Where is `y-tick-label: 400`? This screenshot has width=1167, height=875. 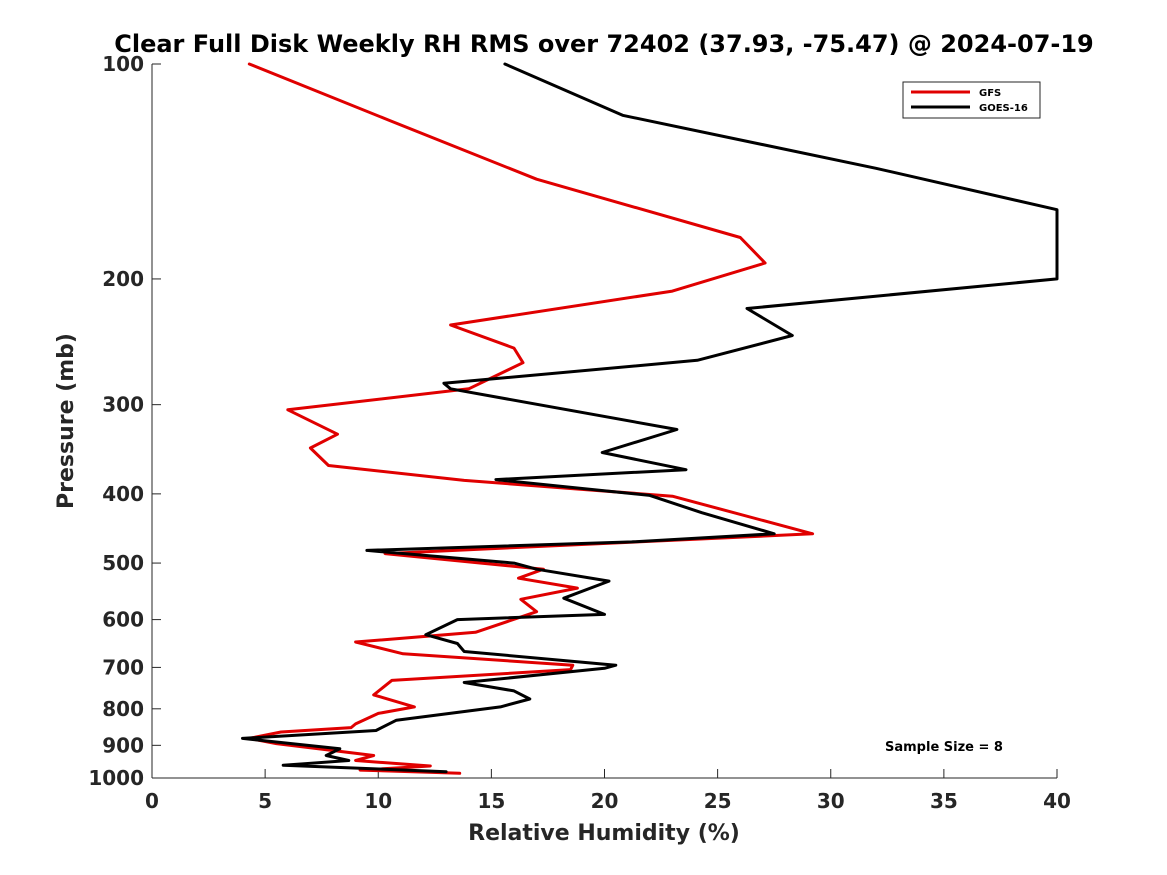
y-tick-label: 400 is located at coordinates (123, 494).